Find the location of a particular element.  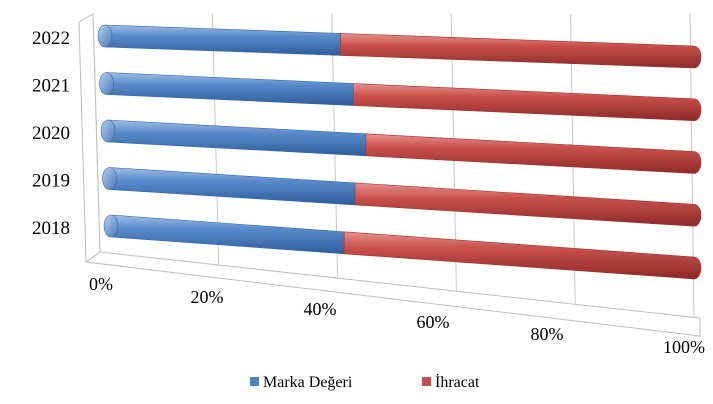

x-tick-label: 80% is located at coordinates (547, 334).